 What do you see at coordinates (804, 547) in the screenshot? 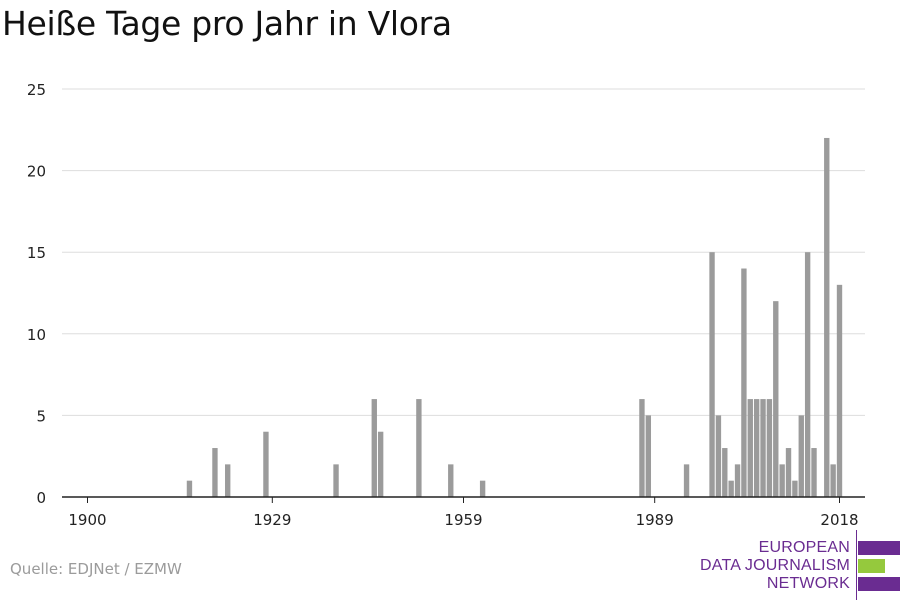
I see `logo-line-1: EUROPEAN` at bounding box center [804, 547].